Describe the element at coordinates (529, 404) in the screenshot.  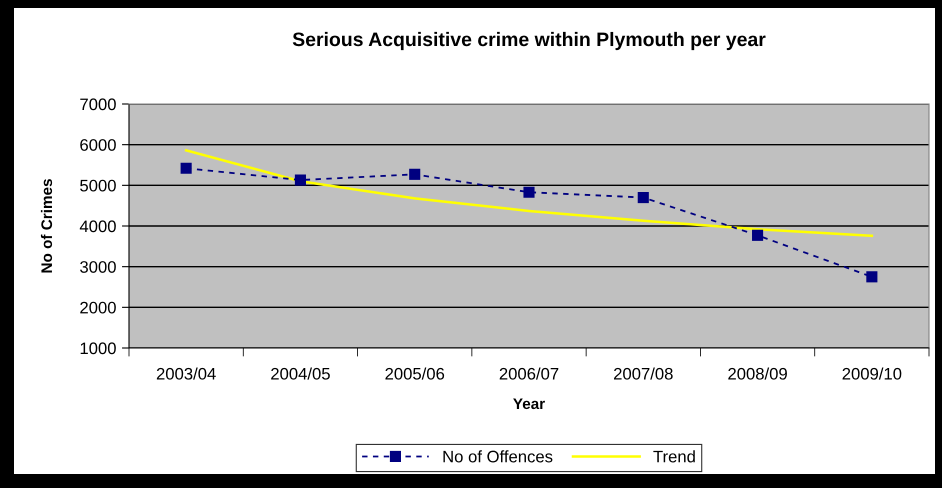
I see `x-axis-title: Year` at that location.